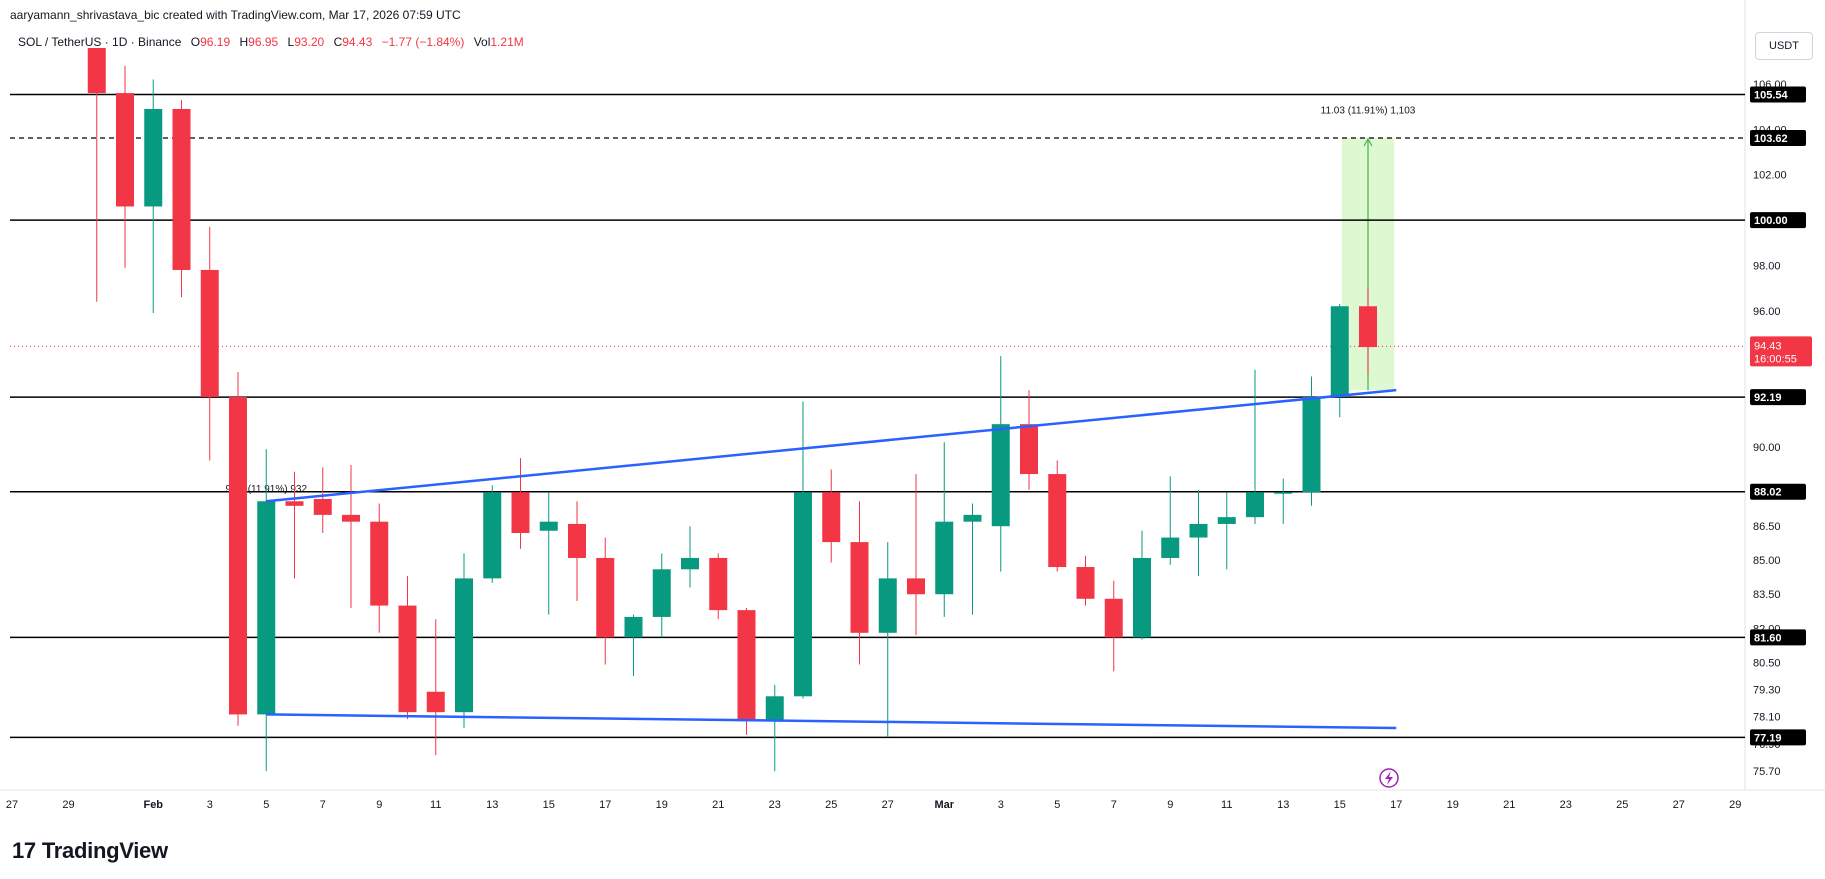 This screenshot has height=879, width=1825. I want to click on price-tick-label: 102.00, so click(1770, 176).